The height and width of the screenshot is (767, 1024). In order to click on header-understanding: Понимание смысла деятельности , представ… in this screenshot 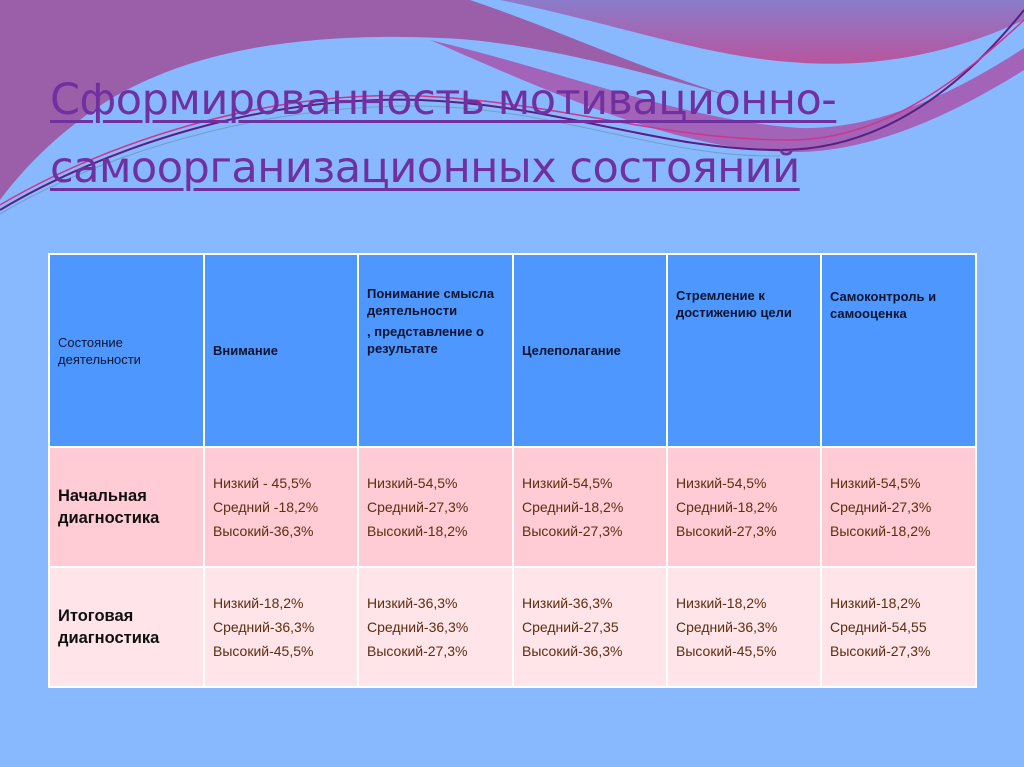, I will do `click(435, 350)`.